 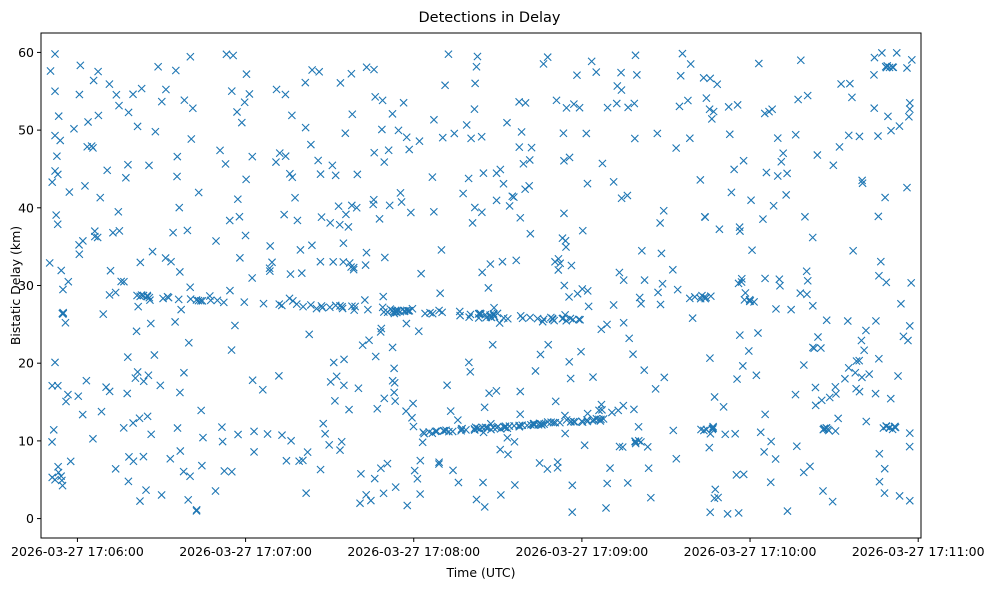 I want to click on x-axis-label: Time (UTC), so click(x=480, y=572).